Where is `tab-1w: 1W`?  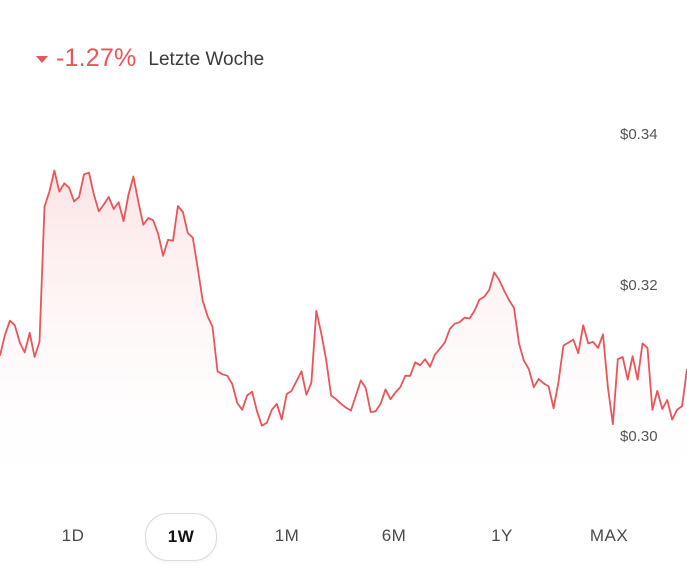 tab-1w: 1W is located at coordinates (181, 537).